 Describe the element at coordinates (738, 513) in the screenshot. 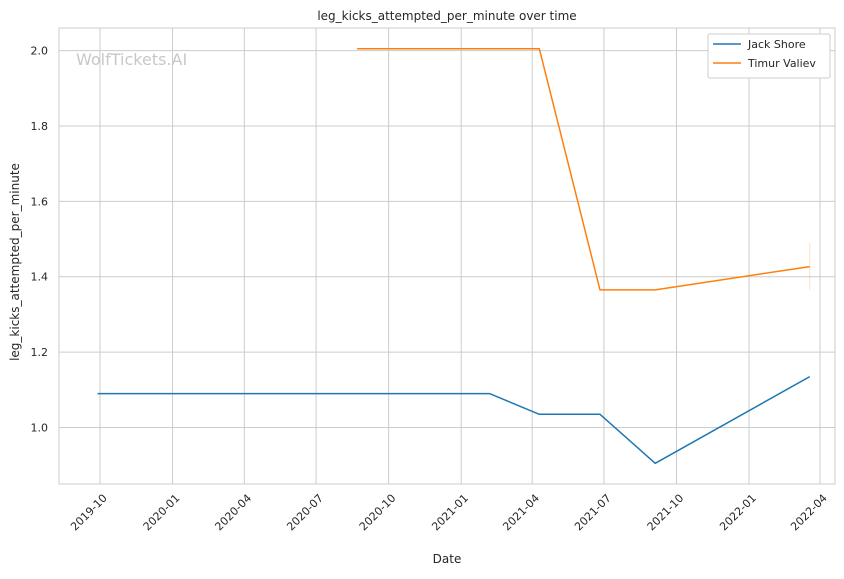

I see `x-tick-label: 2022-01` at that location.